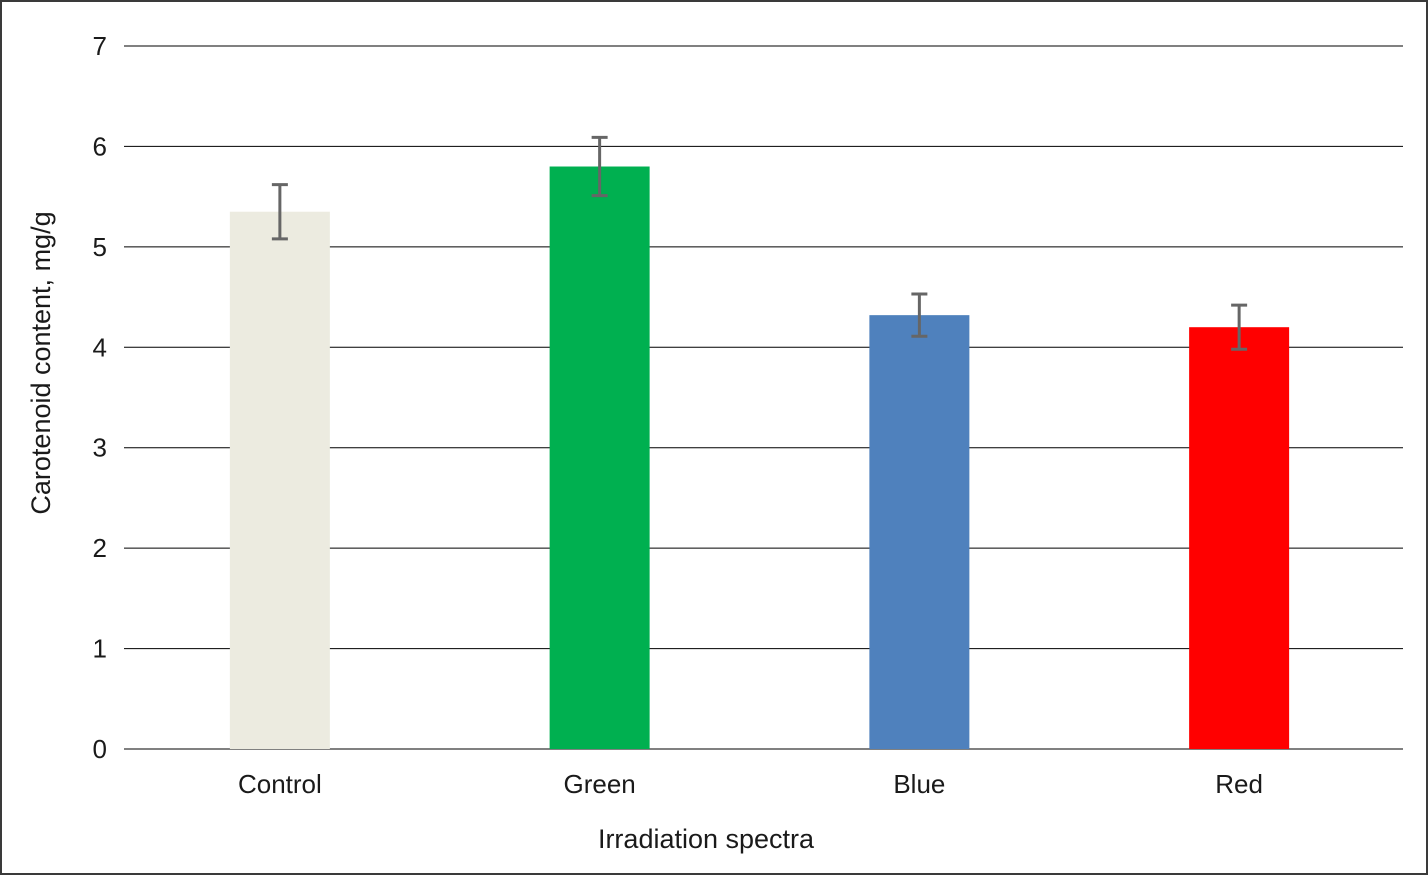 The image size is (1428, 875). Describe the element at coordinates (280, 784) in the screenshot. I see `x-tick-label-control: Control` at that location.